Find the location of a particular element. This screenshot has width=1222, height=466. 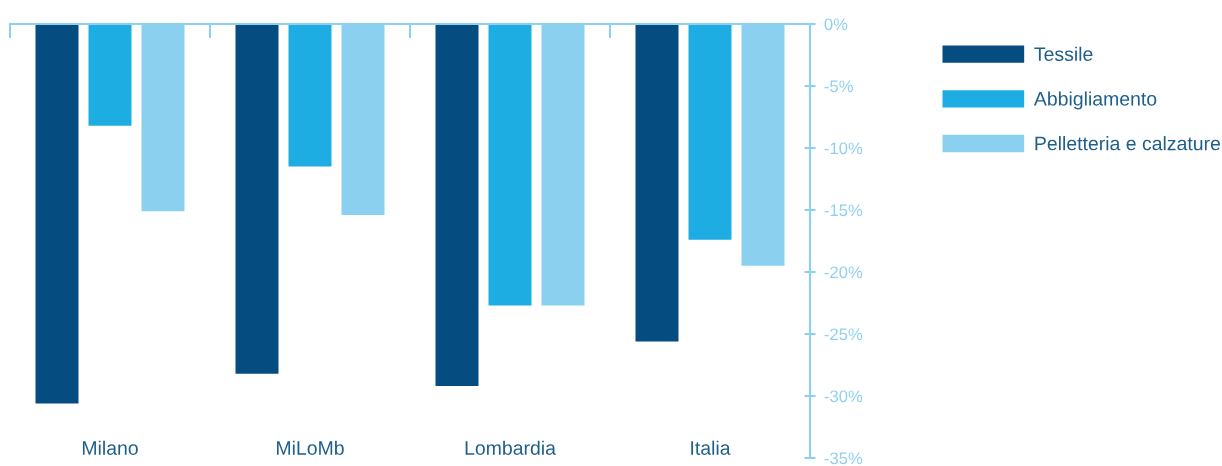

x-tick-label: Italia is located at coordinates (711, 447).